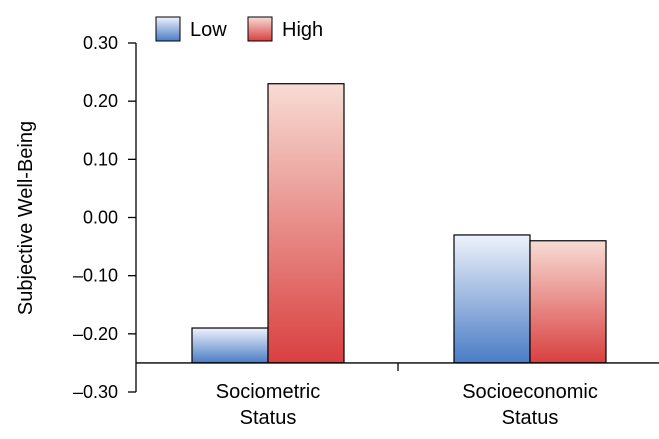 This screenshot has width=659, height=439. Describe the element at coordinates (100, 218) in the screenshot. I see `y-tick-label: 0.00` at that location.